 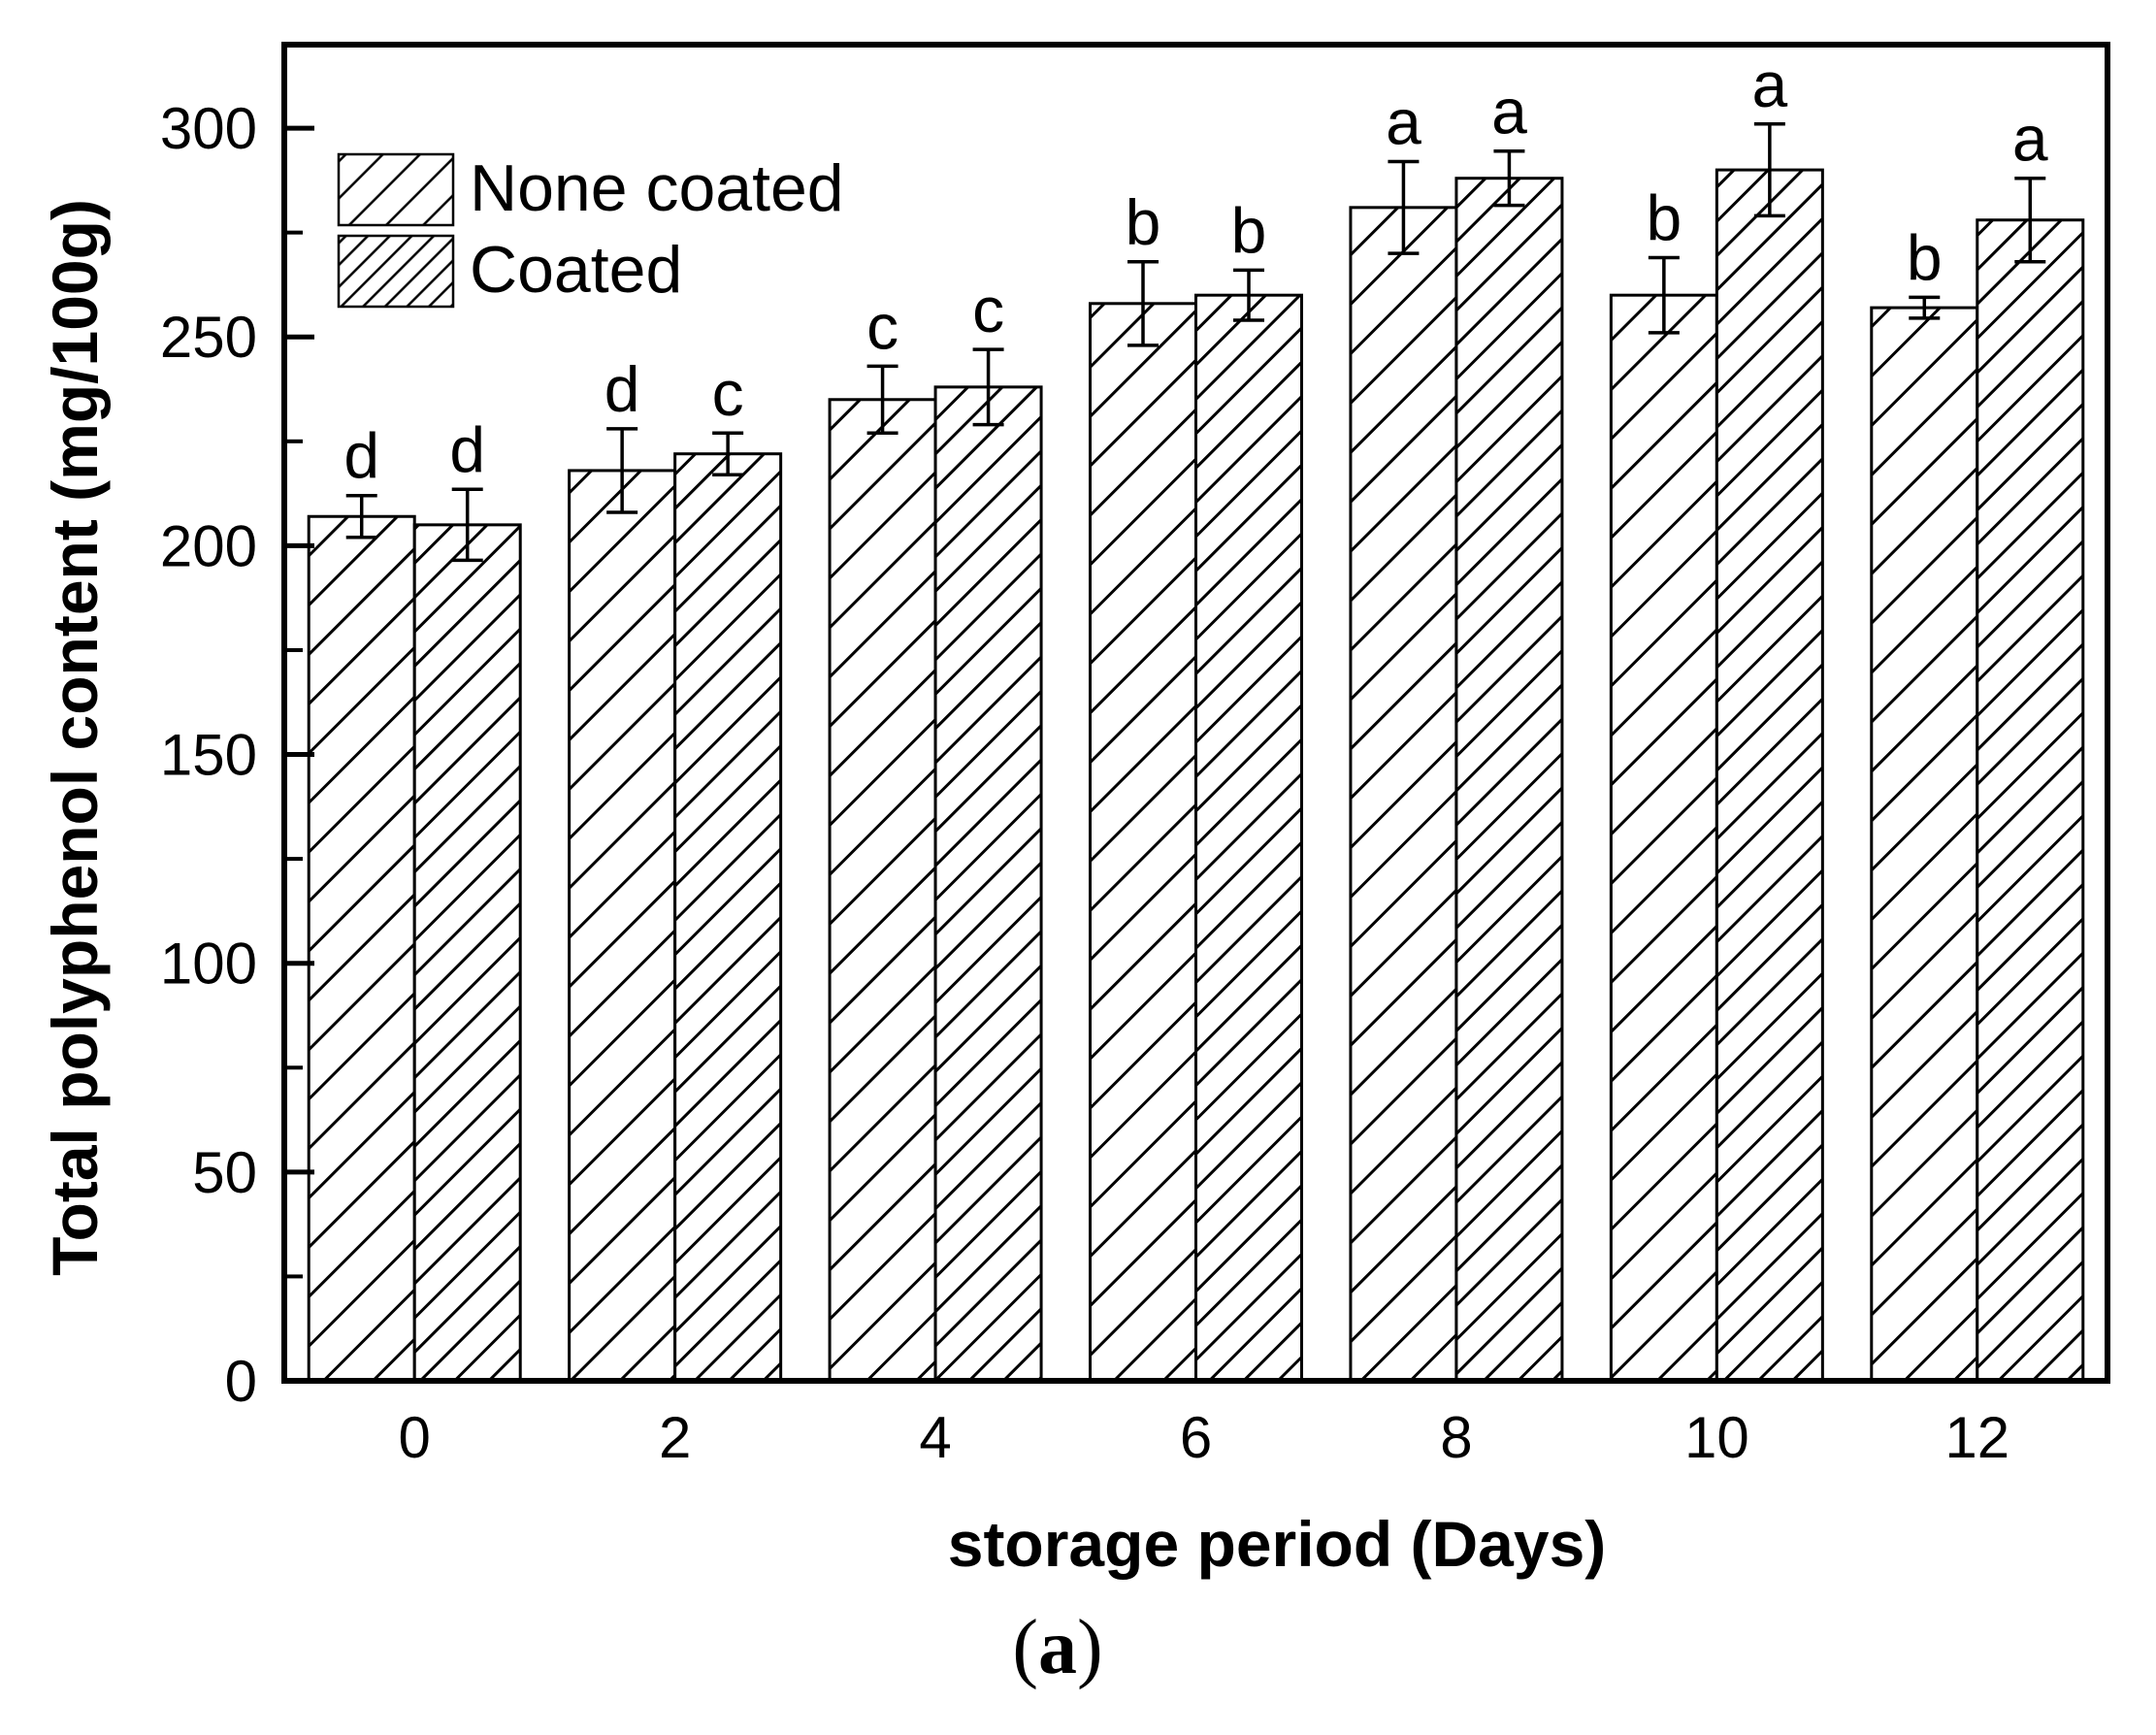 What do you see at coordinates (208, 965) in the screenshot?
I see `y-tick-label: 100` at bounding box center [208, 965].